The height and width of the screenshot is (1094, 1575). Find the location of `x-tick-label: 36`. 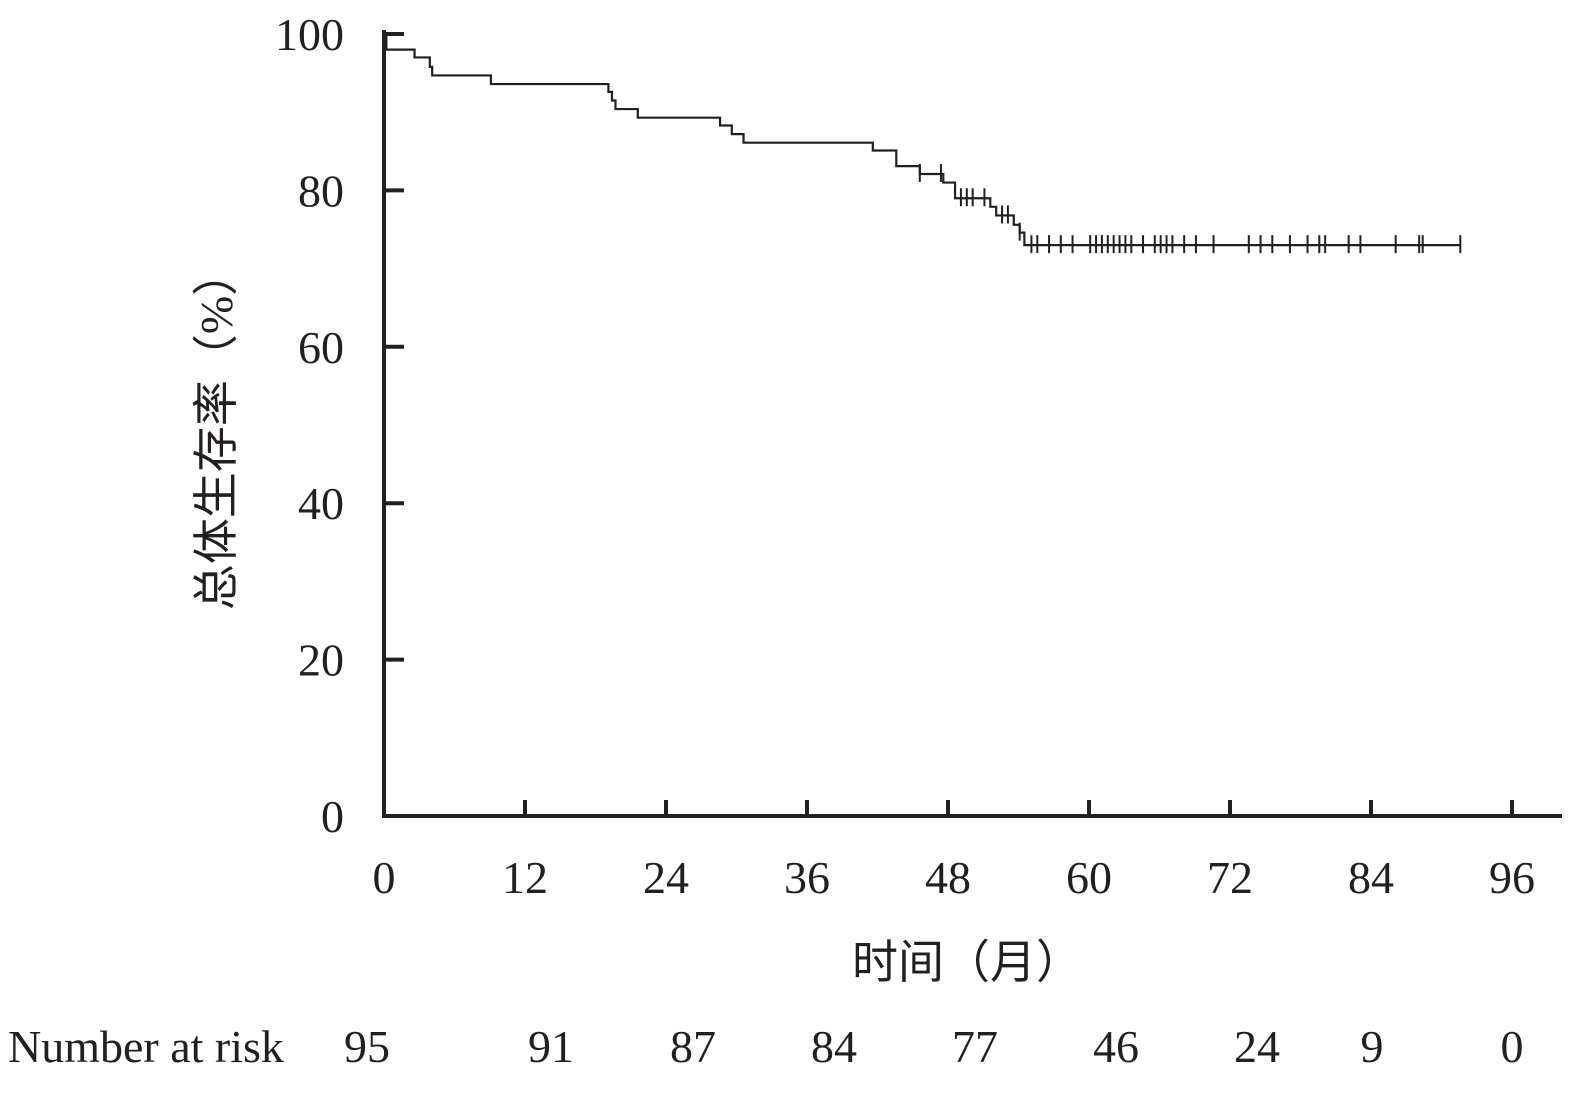

x-tick-label: 36 is located at coordinates (807, 877).